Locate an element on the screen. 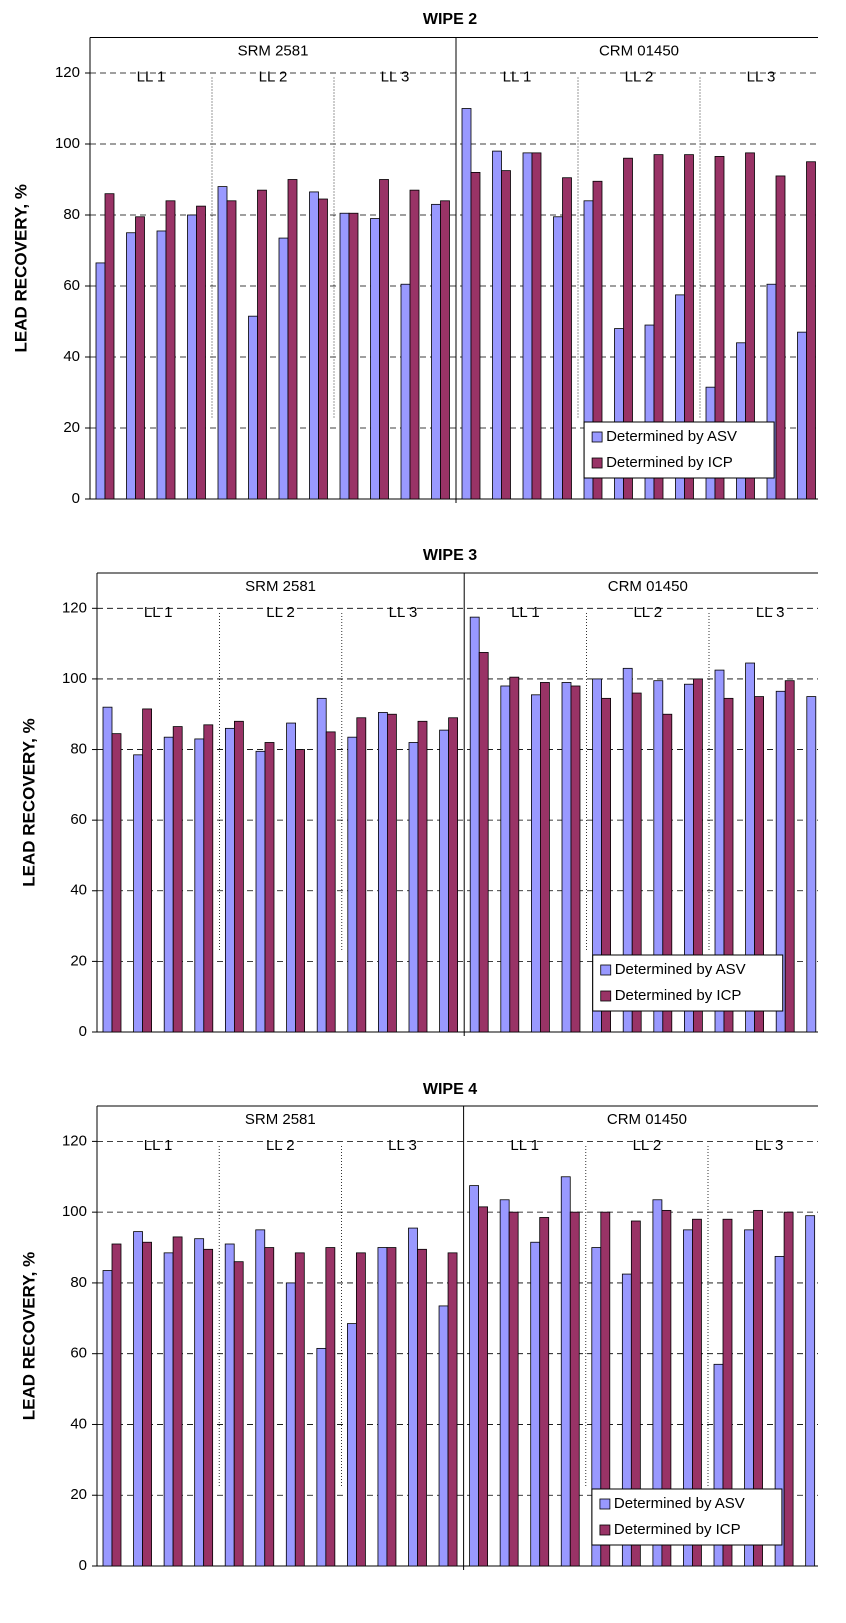 This screenshot has height=1623, width=846. y-axis-label: LEAD RECOVERY, % is located at coordinates (20, 268).